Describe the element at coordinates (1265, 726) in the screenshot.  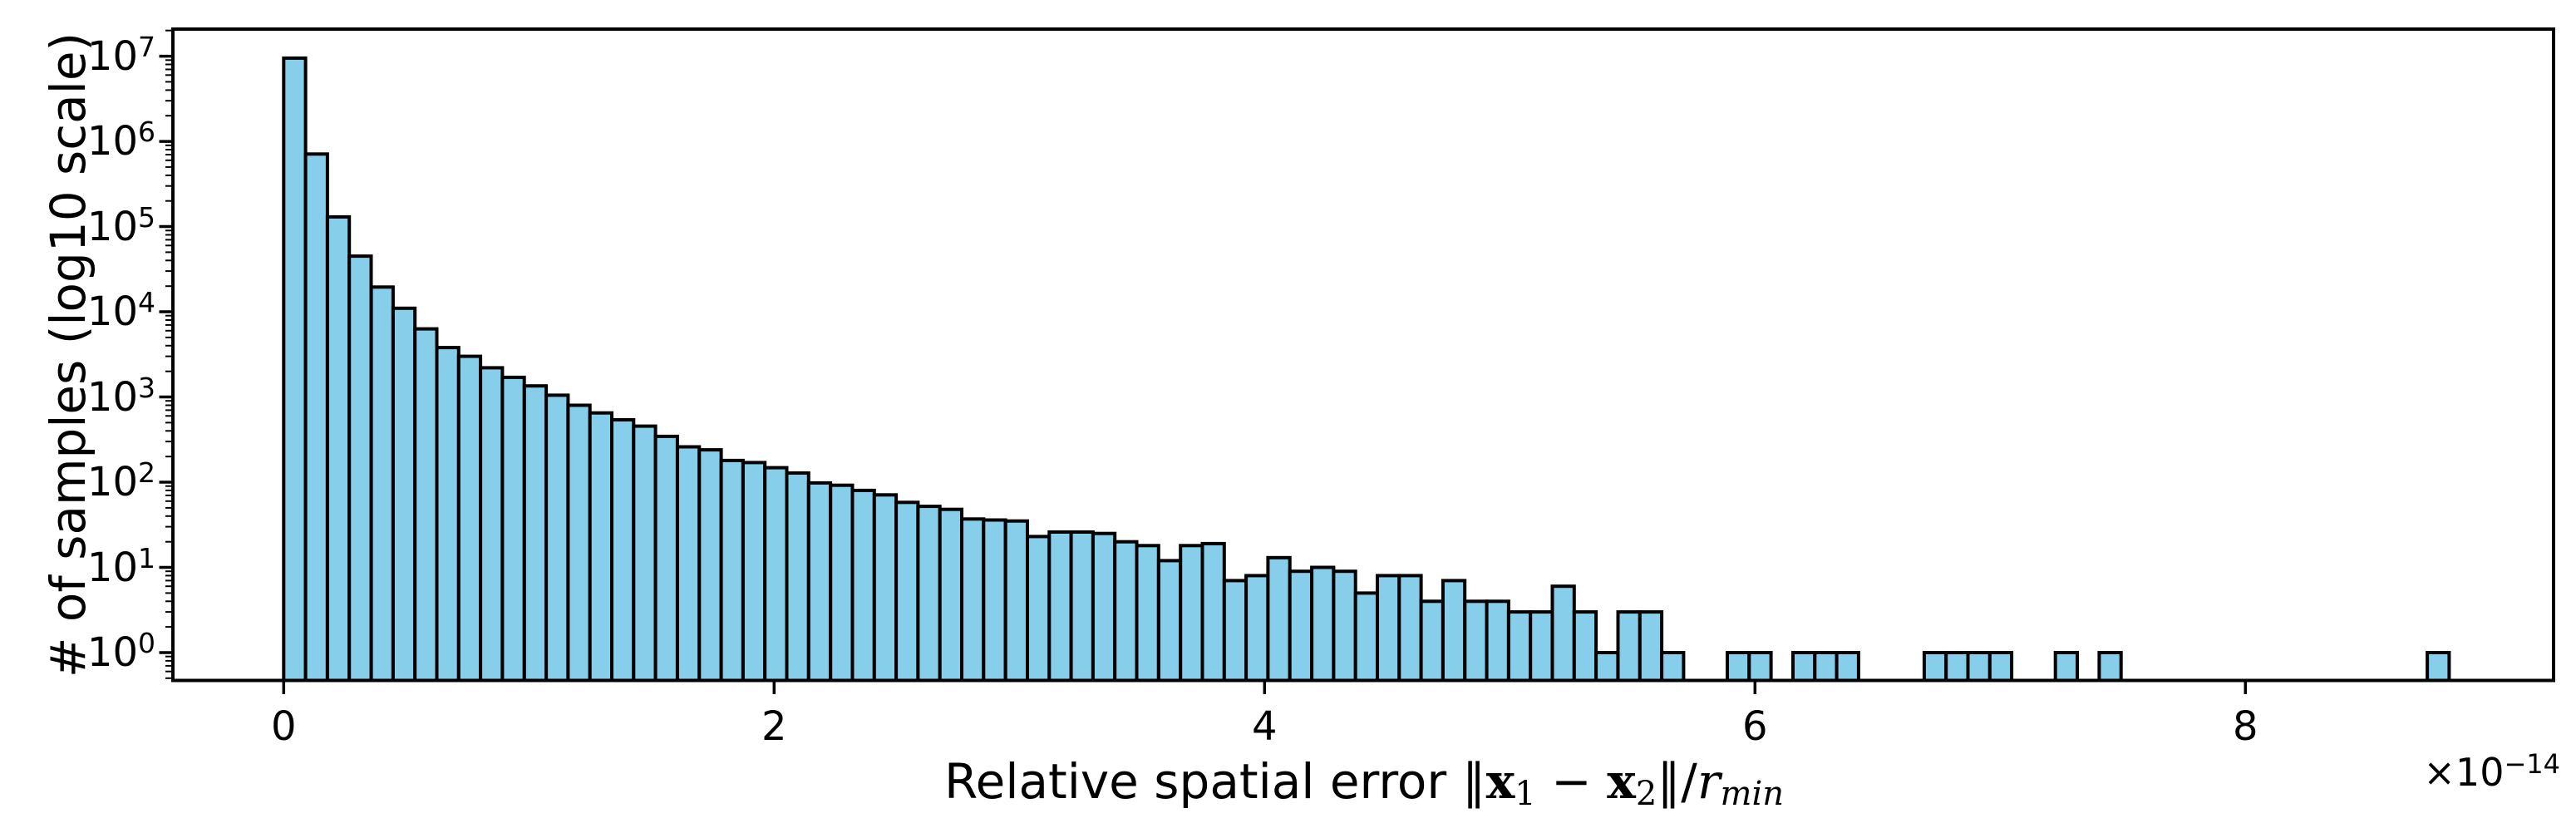
I see `x-tick-label: 4` at that location.